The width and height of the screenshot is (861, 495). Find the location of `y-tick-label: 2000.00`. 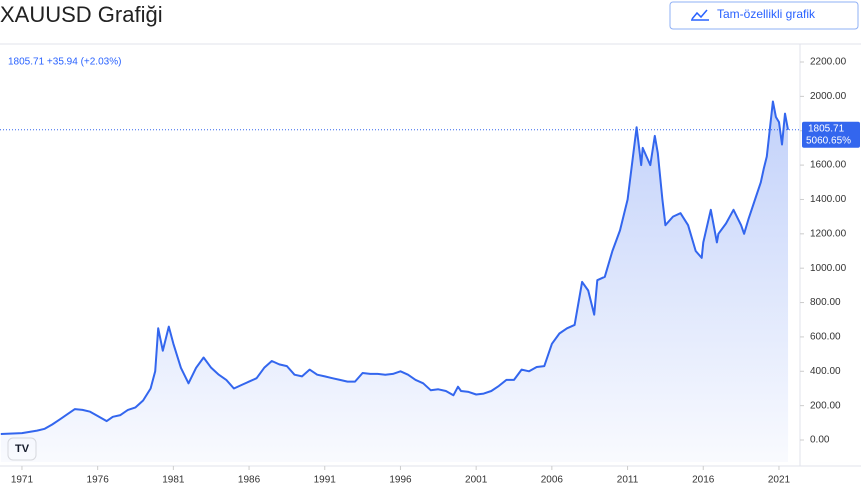

y-tick-label: 2000.00 is located at coordinates (828, 96).